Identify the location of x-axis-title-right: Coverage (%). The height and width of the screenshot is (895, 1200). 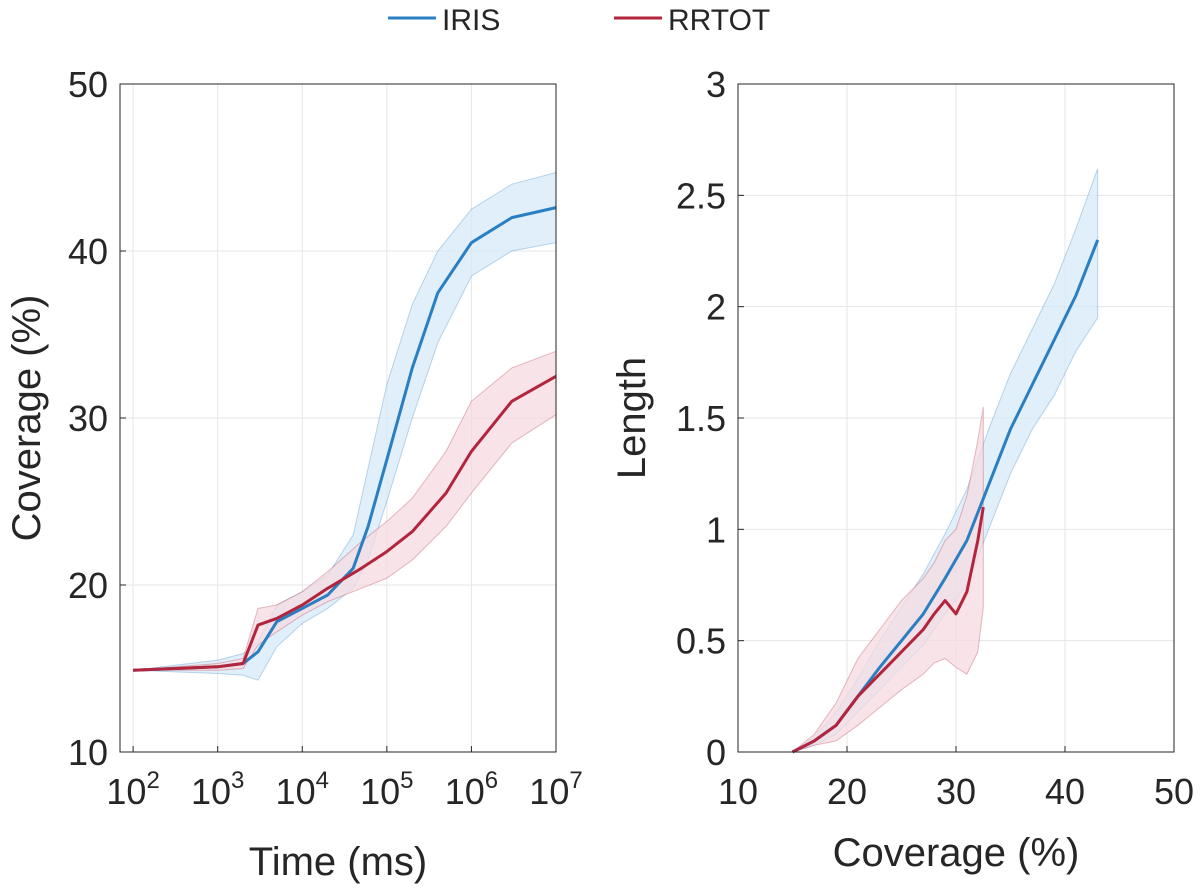
(956, 853).